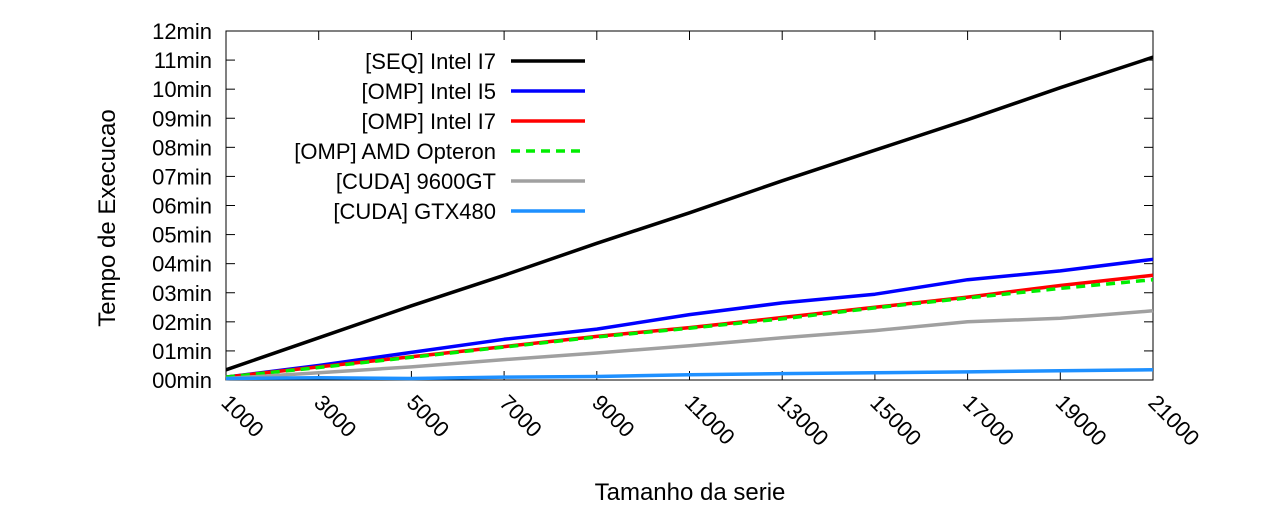  What do you see at coordinates (430, 61) in the screenshot?
I see `legend-label: [SEQ] Intel I7` at bounding box center [430, 61].